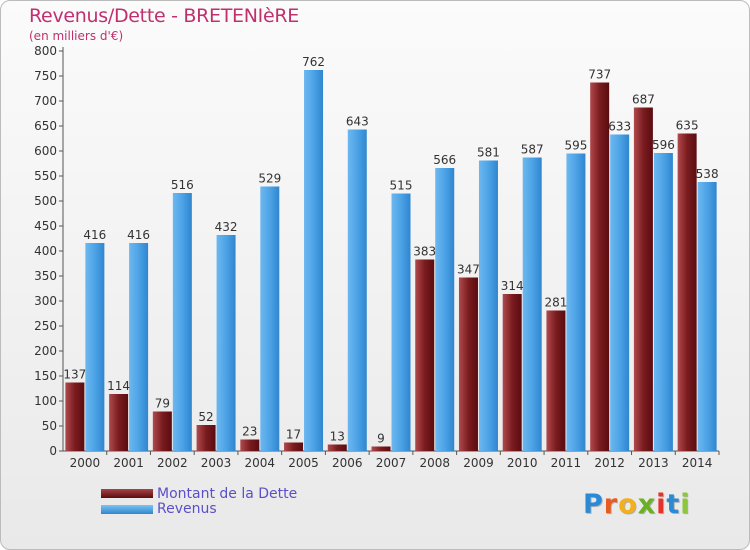 This screenshot has height=550, width=750. Describe the element at coordinates (45, 176) in the screenshot. I see `y-tick-label: 550` at that location.